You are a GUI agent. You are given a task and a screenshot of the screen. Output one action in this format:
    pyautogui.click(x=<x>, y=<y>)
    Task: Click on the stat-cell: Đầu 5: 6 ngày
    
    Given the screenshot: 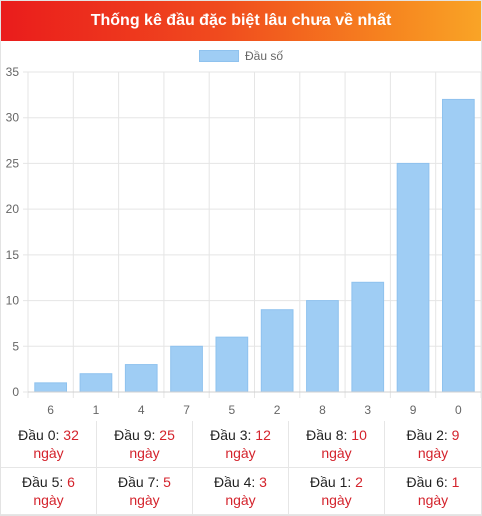 What is the action you would take?
    pyautogui.click(x=49, y=491)
    